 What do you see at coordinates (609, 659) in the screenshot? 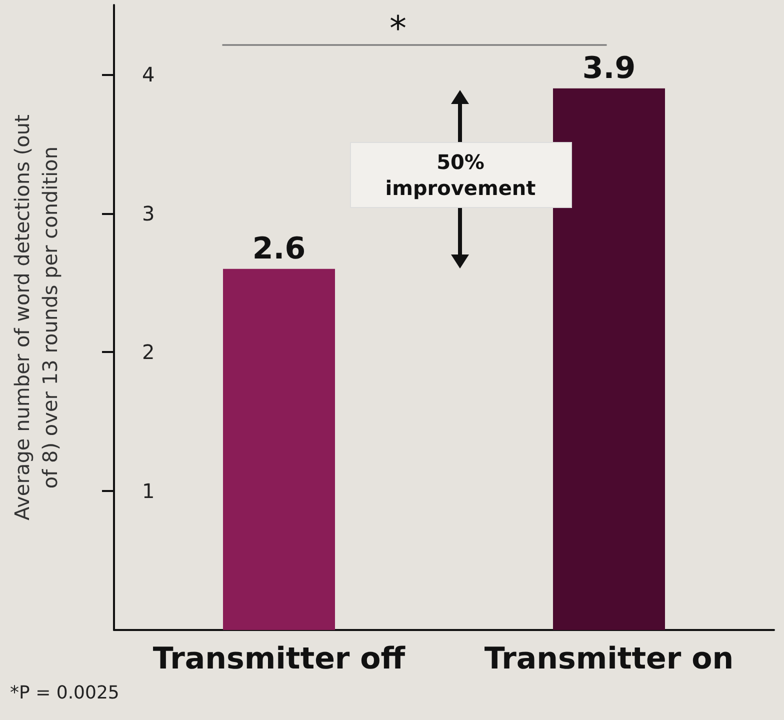
I see `x-tick-label: Transmitter on` at bounding box center [609, 659].